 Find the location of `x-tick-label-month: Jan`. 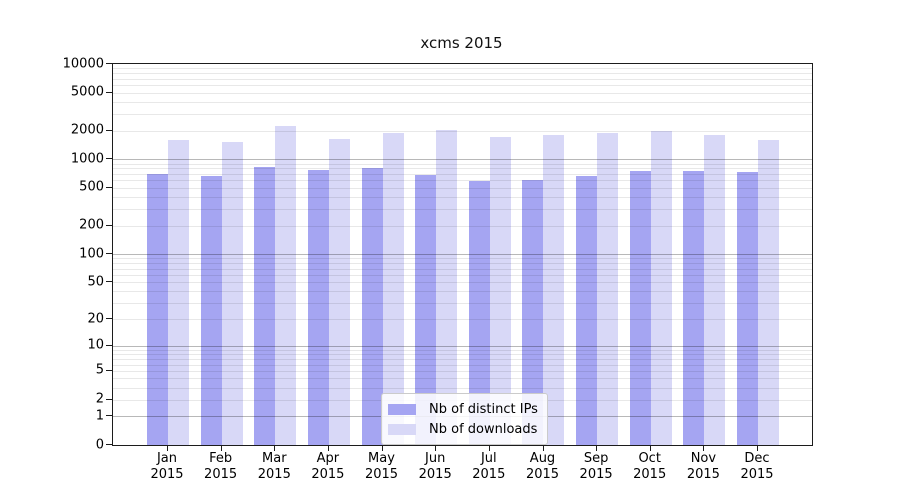

x-tick-label-month: Jan is located at coordinates (167, 458).